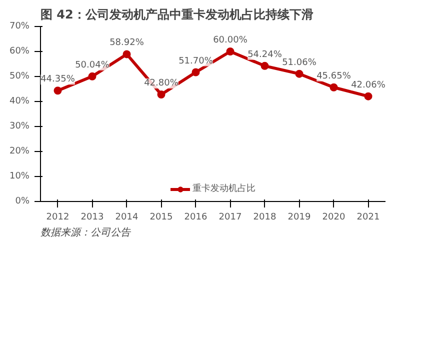 This screenshot has height=340, width=427. Describe the element at coordinates (19, 177) in the screenshot. I see `y-tick-label: 10%` at that location.